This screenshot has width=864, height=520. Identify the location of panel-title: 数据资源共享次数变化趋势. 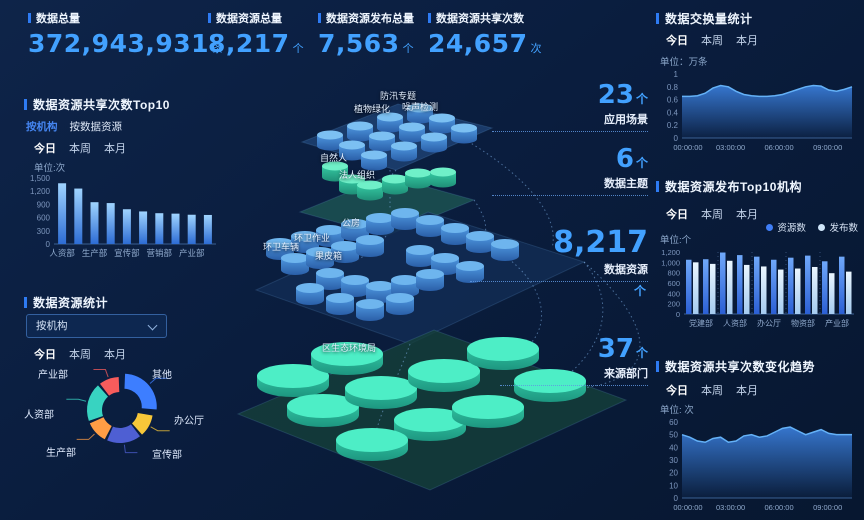
(735, 366).